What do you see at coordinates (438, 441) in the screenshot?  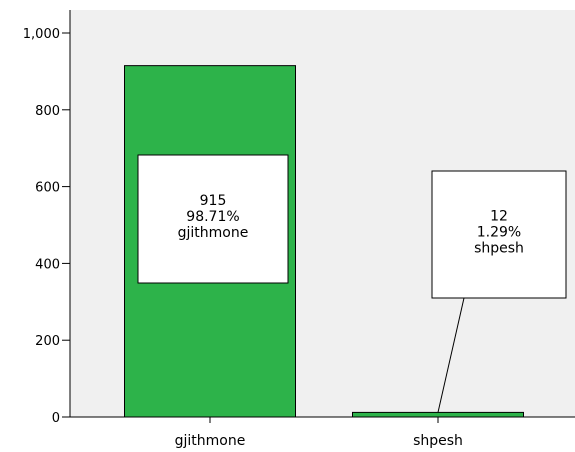 I see `x-tick-label: shpesh` at bounding box center [438, 441].